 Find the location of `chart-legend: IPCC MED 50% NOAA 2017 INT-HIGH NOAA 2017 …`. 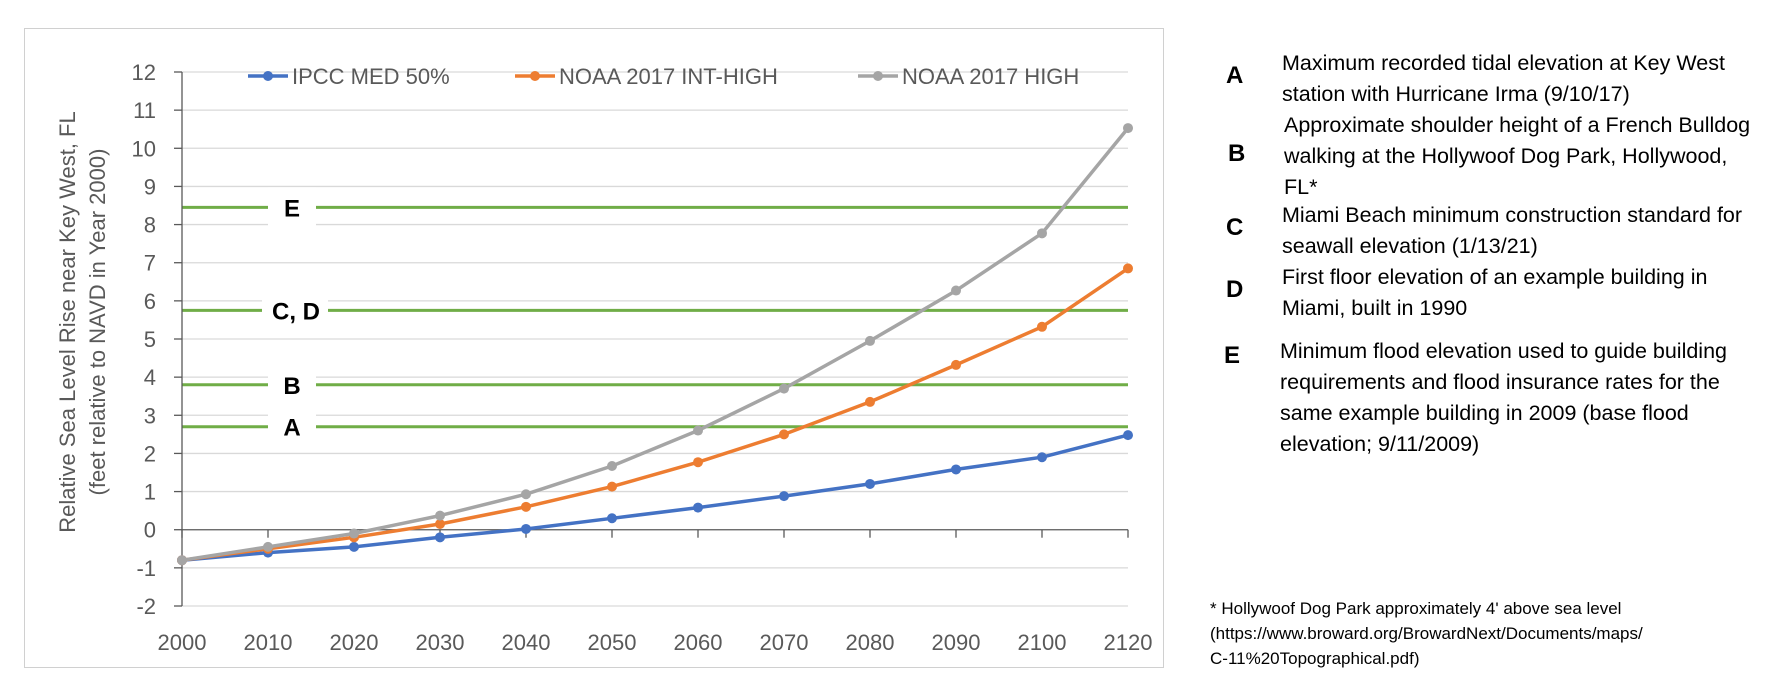

chart-legend: IPCC MED 50% NOAA 2017 INT-HIGH NOAA 2017 … is located at coordinates (663, 76).